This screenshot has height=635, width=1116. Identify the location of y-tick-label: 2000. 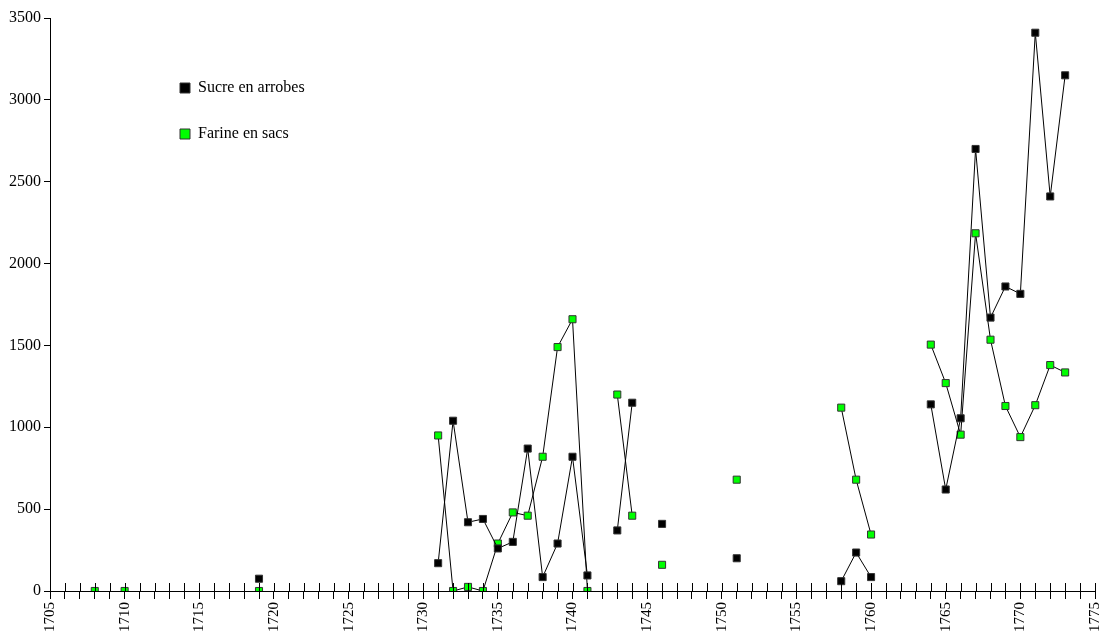
(25, 262).